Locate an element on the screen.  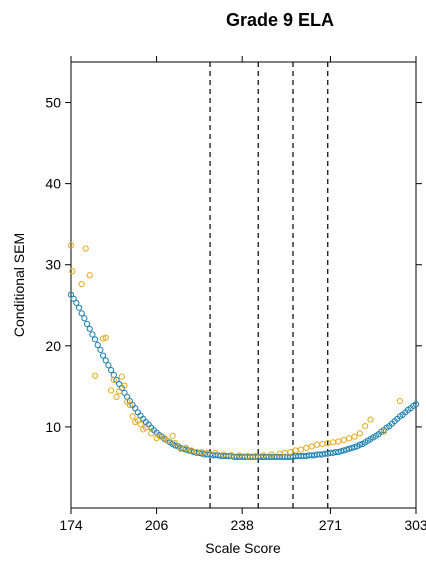
y-tick-label: 20 is located at coordinates (53, 346).